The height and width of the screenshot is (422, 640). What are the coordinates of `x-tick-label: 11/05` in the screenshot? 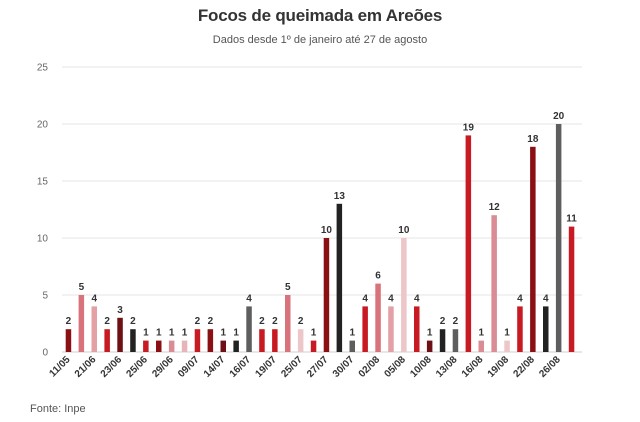 It's located at (59, 366).